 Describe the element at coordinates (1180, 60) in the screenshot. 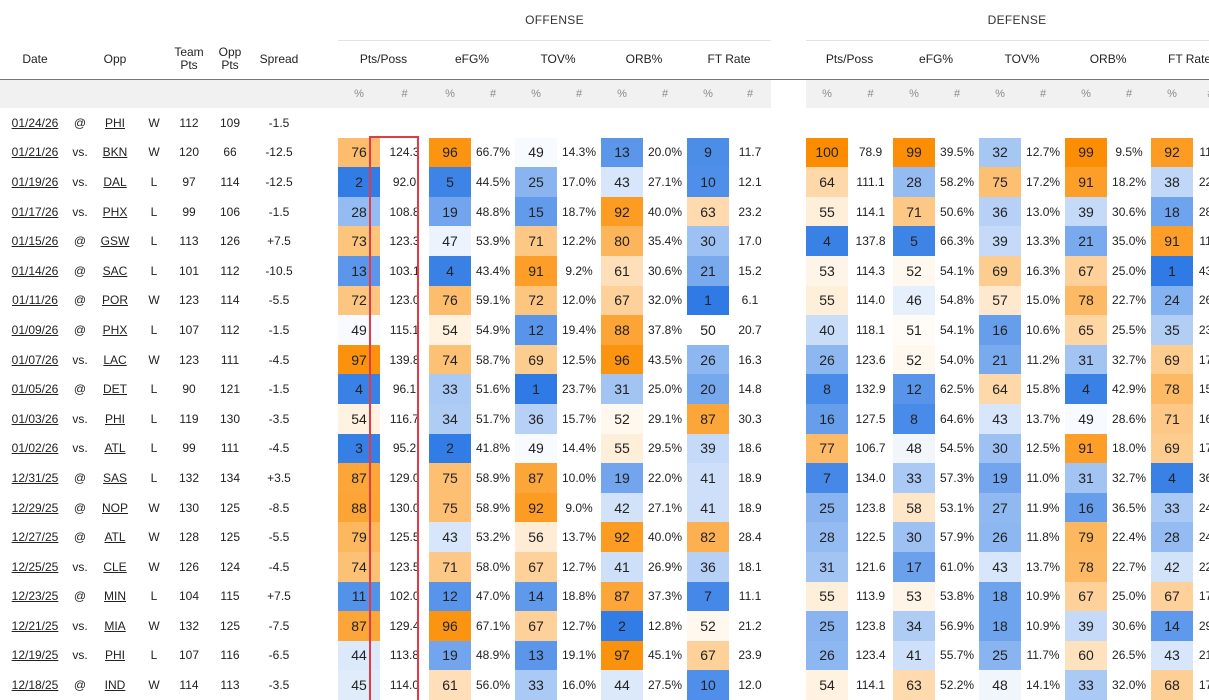

I see `def-ft-rate-header: FT Rate` at that location.